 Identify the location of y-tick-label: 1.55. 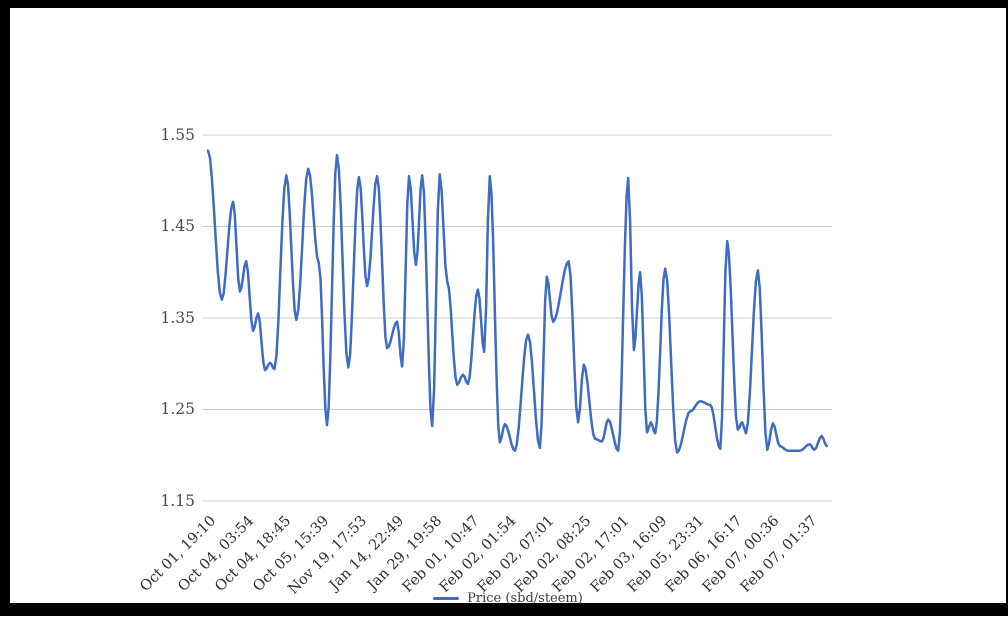
(177, 135).